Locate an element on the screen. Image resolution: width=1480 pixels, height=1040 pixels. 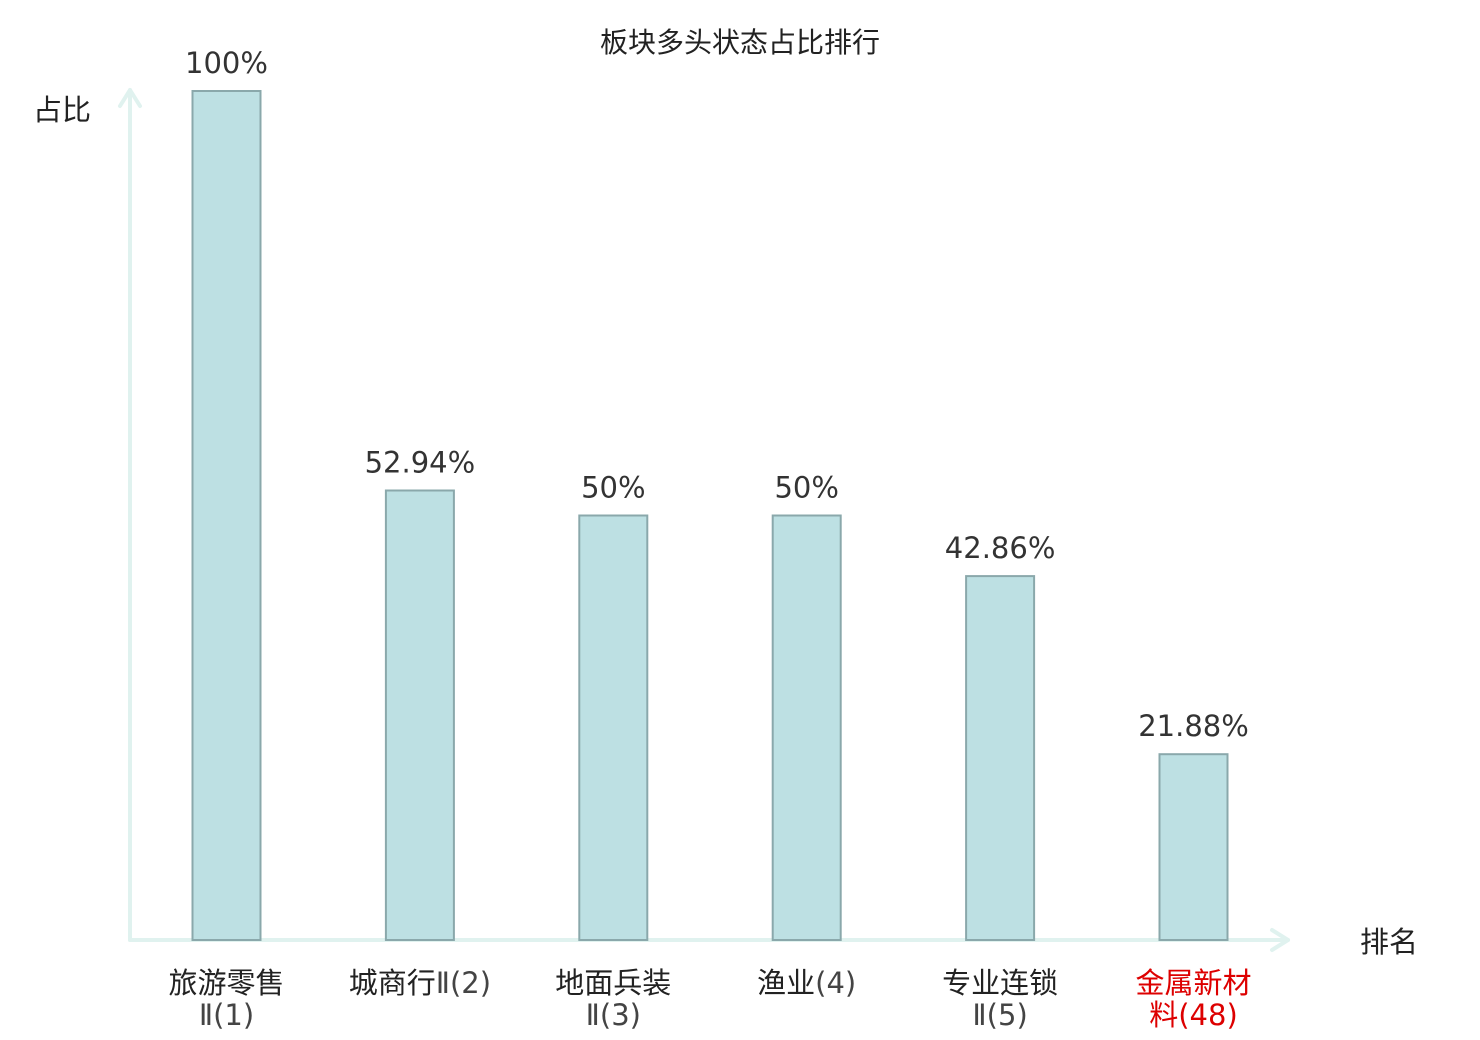
value-label-4: 50% is located at coordinates (806, 488).